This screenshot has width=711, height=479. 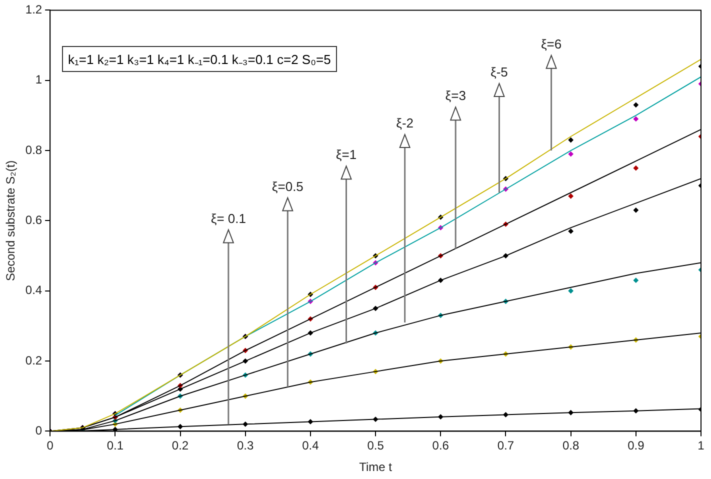 What do you see at coordinates (505, 445) in the screenshot?
I see `x-tick-label: 0.7` at bounding box center [505, 445].